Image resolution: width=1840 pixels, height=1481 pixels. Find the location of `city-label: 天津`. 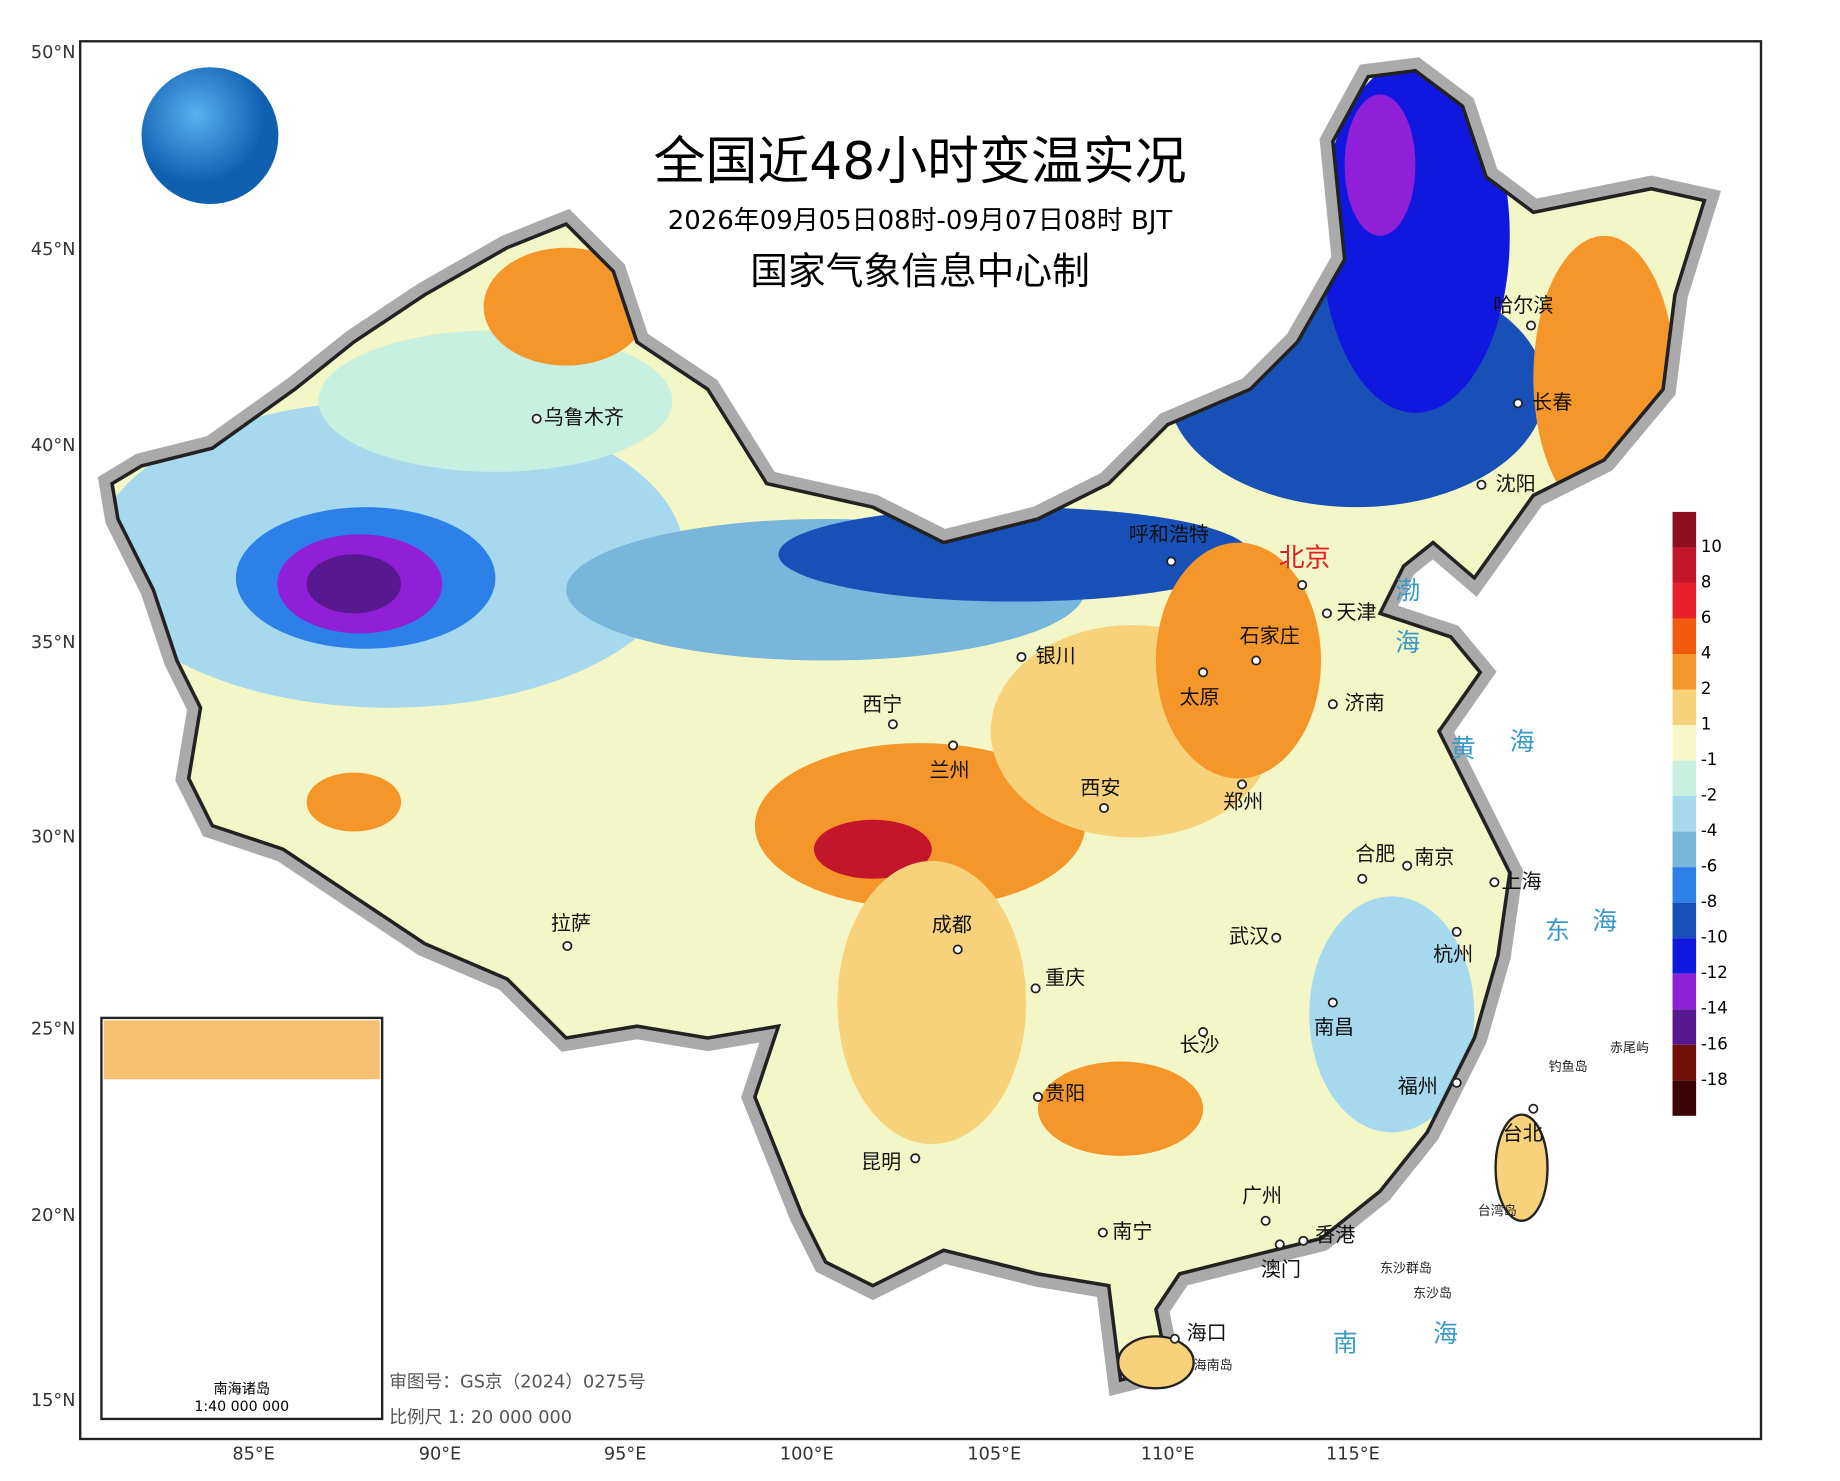

city-label: 天津 is located at coordinates (1356, 612).